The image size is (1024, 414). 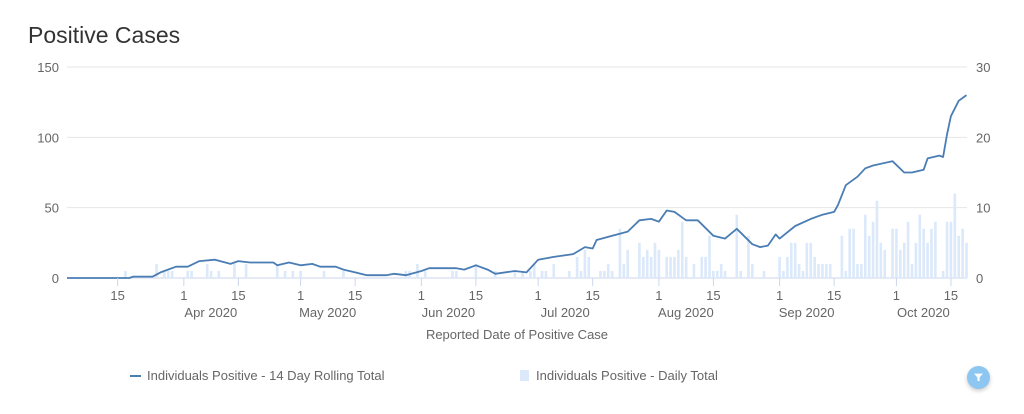 I want to click on x-axis-month-label: May 2020, so click(x=327, y=312).